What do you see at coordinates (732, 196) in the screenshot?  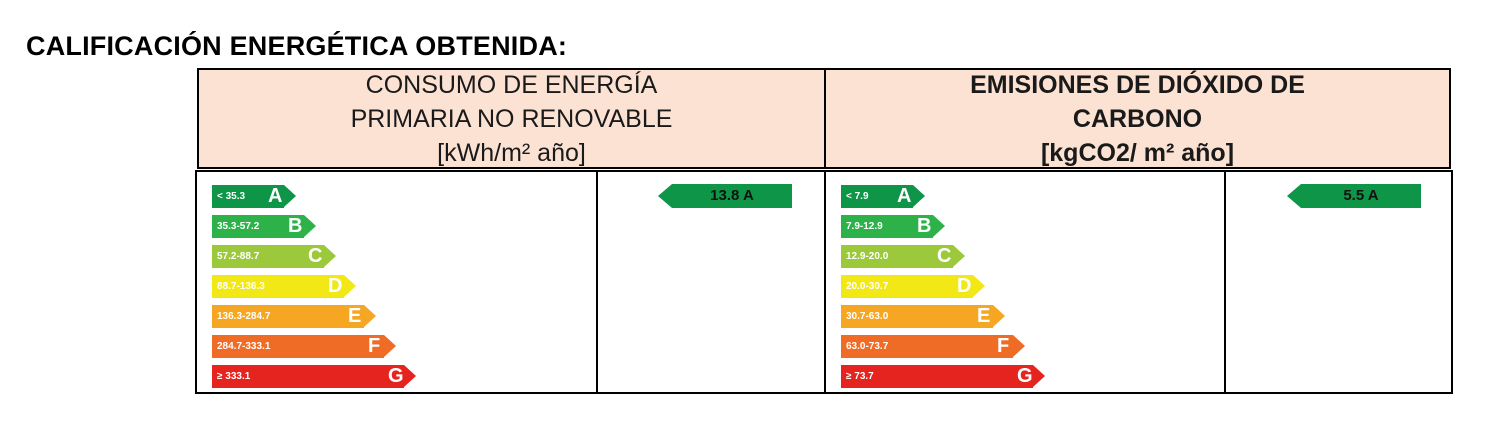 I see `energy-rating-value: 13.8 A` at bounding box center [732, 196].